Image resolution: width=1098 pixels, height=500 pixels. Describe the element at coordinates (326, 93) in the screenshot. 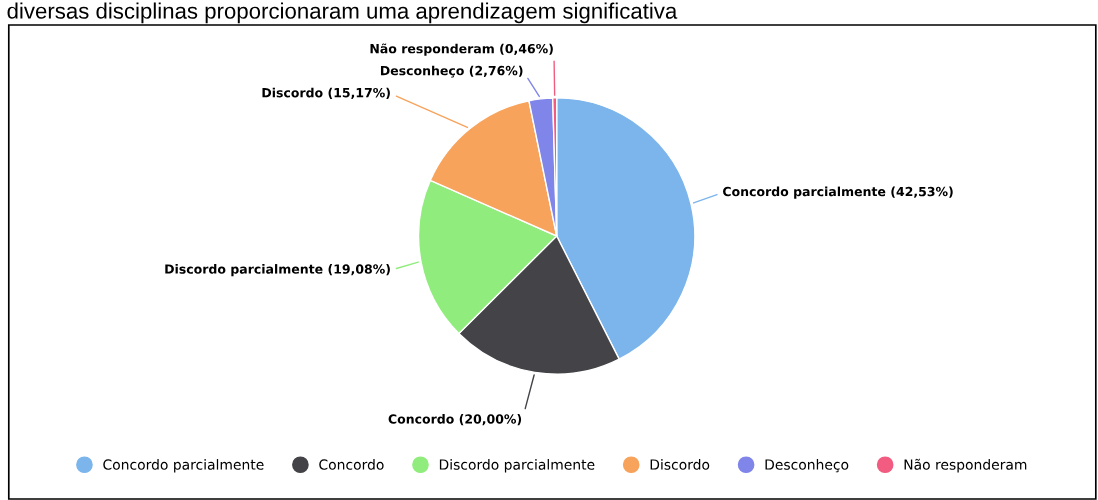

I see `data-label: Discordo (15,17%)` at that location.